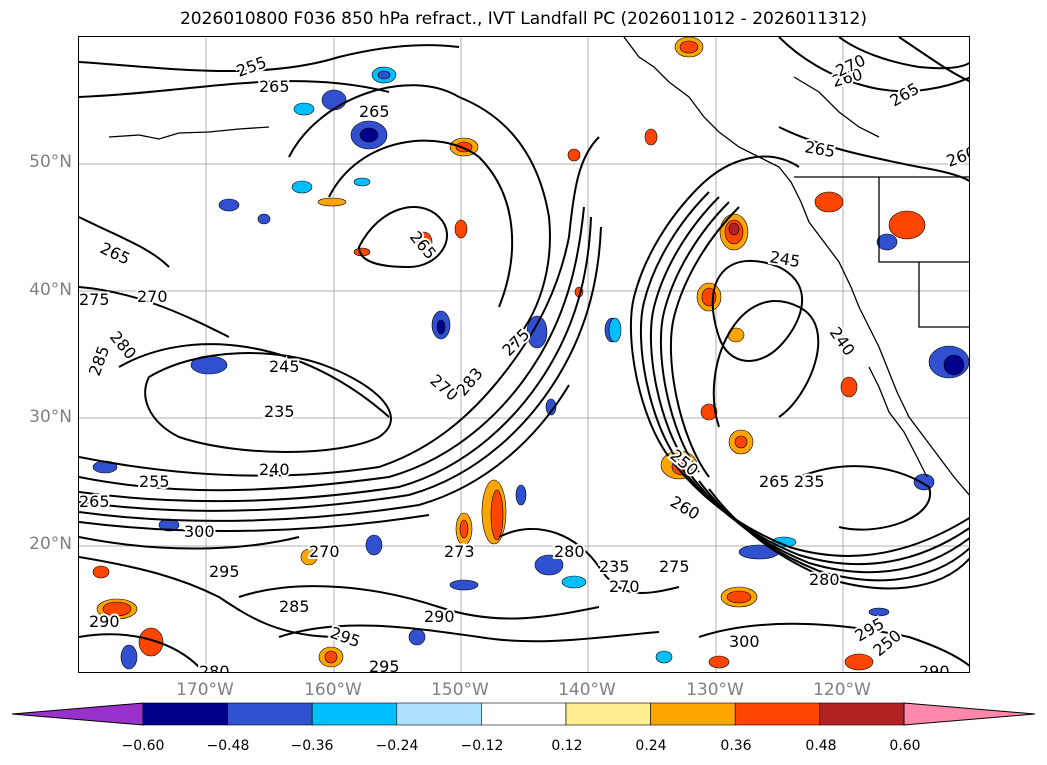 The image size is (1047, 765). What do you see at coordinates (567, 746) in the screenshot?
I see `colorbar-tick: 0.12` at bounding box center [567, 746].